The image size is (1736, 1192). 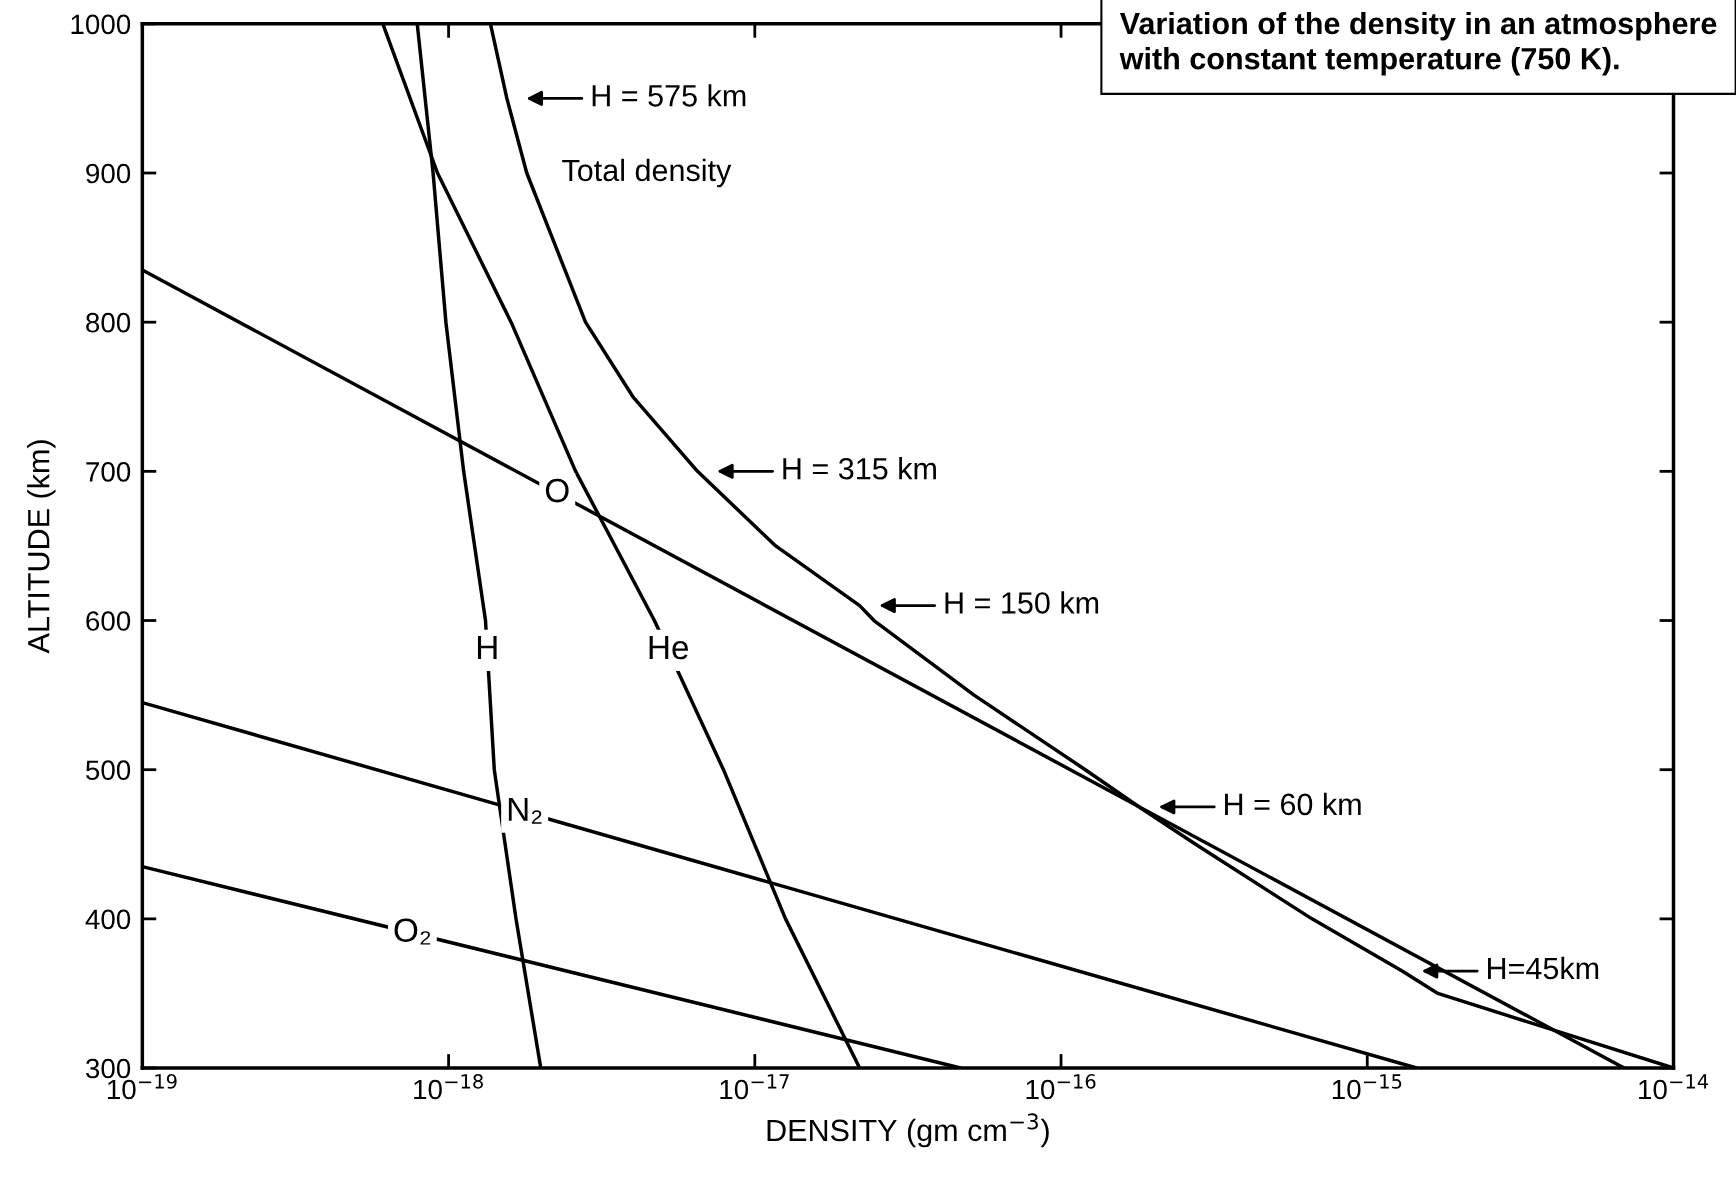 I want to click on series-label: Total density, so click(x=647, y=173).